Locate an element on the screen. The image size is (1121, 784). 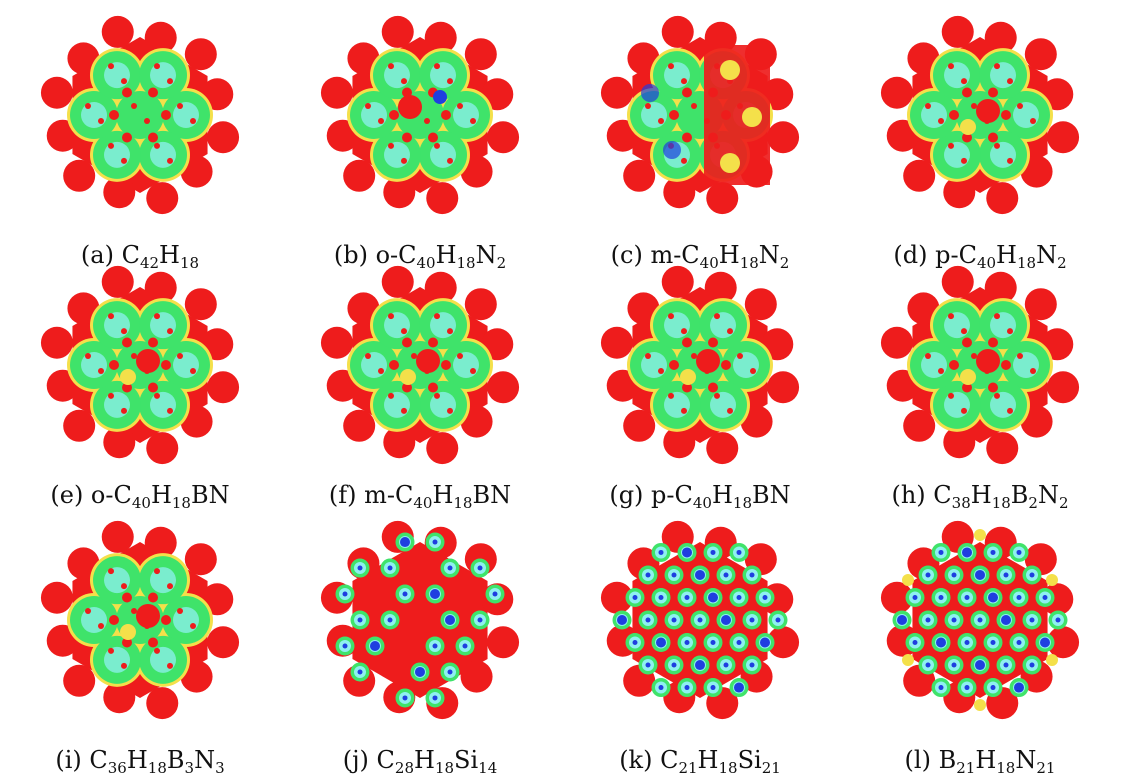
panel-i: (i) C36H18B3N3 is located at coordinates (140, 650).